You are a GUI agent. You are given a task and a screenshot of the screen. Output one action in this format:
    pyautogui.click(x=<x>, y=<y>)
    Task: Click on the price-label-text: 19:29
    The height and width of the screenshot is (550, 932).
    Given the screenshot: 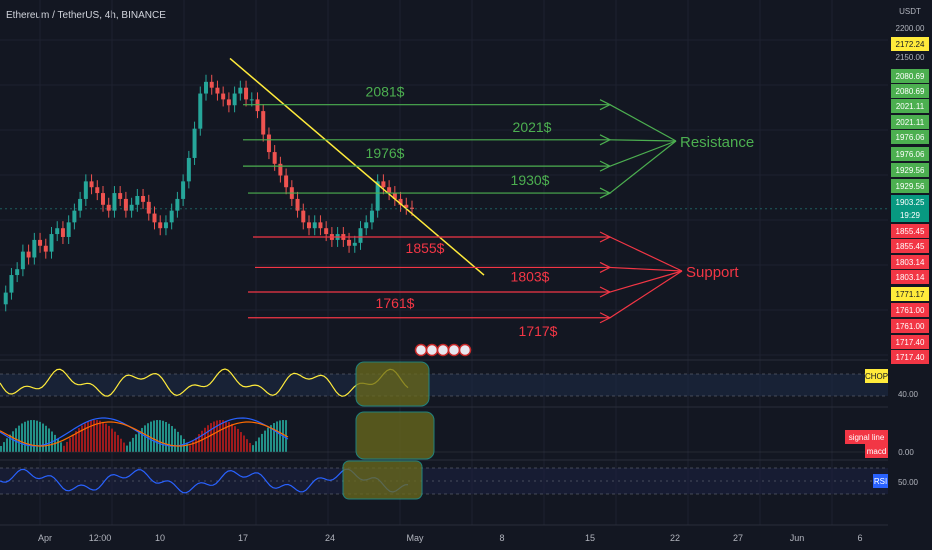 What is the action you would take?
    pyautogui.click(x=910, y=215)
    